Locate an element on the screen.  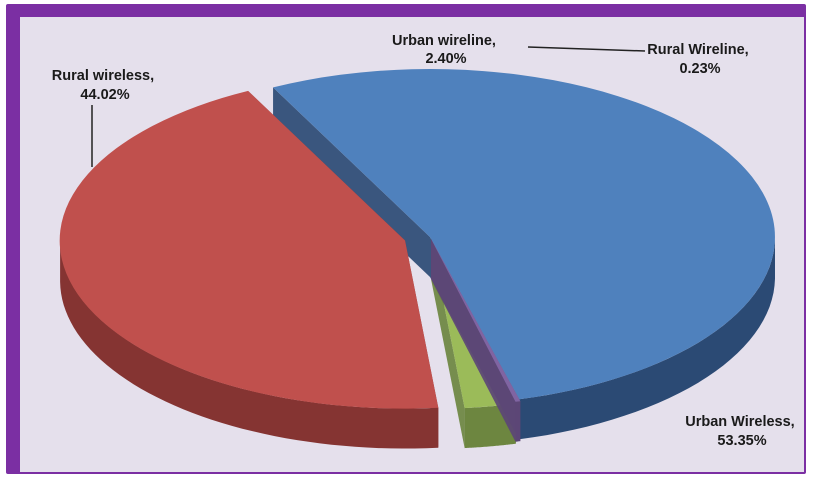
leader-line-rural-wireline is located at coordinates (586, 49).